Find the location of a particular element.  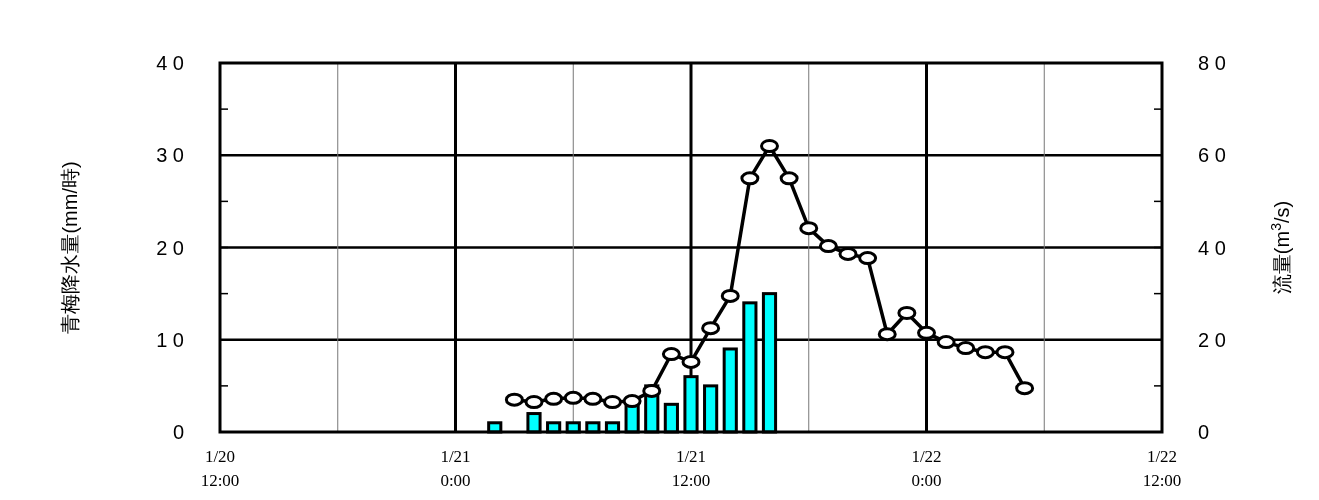

y-tick-label: 0 is located at coordinates (178, 432).